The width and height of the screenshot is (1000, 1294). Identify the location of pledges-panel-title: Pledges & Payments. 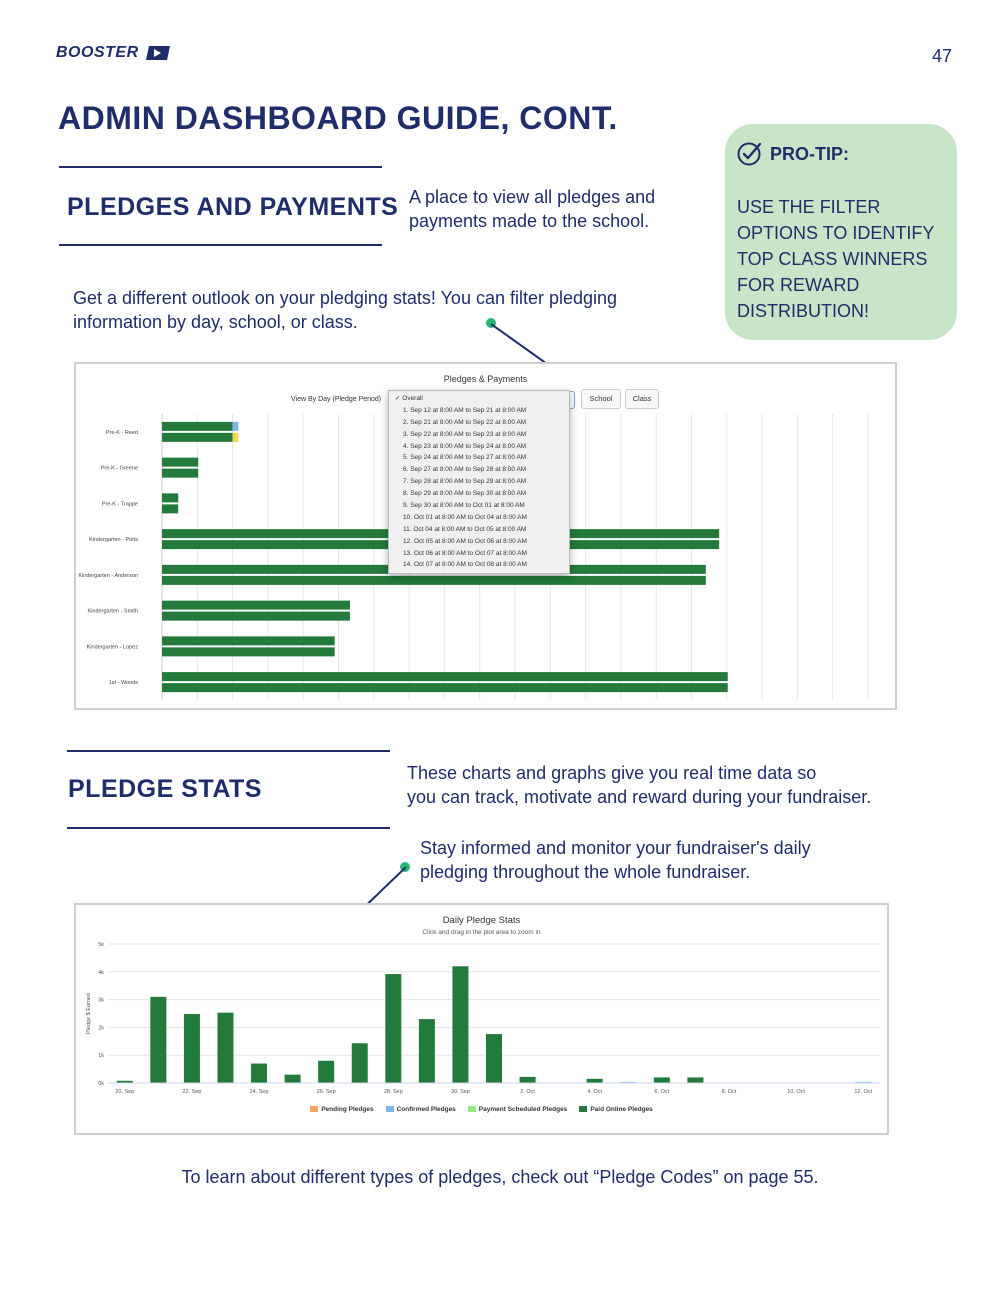
(485, 379).